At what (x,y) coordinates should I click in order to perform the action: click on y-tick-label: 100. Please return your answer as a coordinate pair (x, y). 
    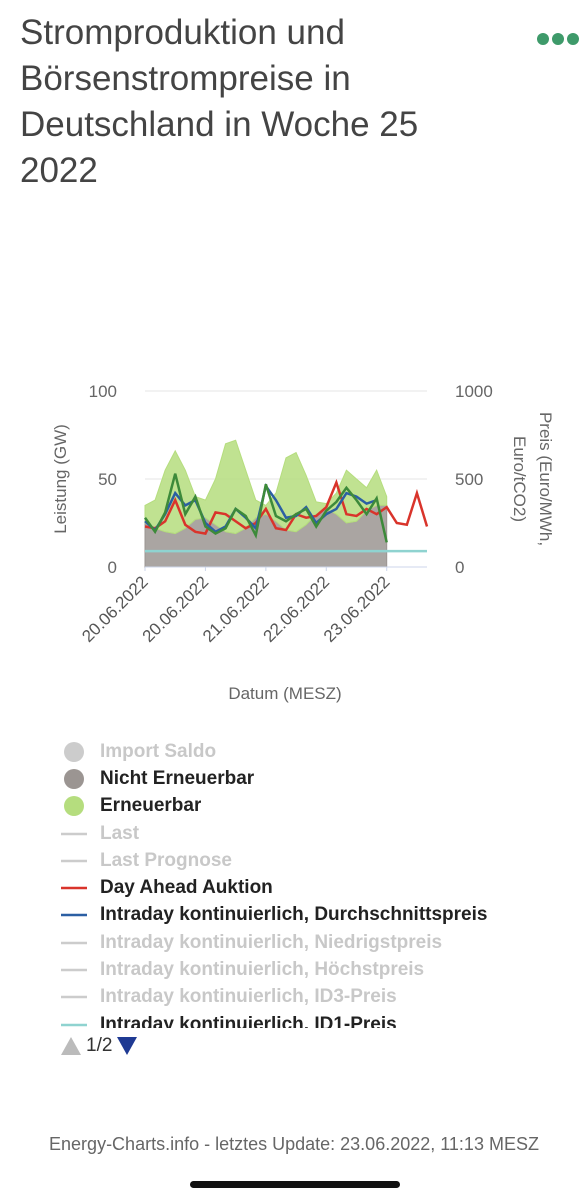
    Looking at the image, I should click on (103, 391).